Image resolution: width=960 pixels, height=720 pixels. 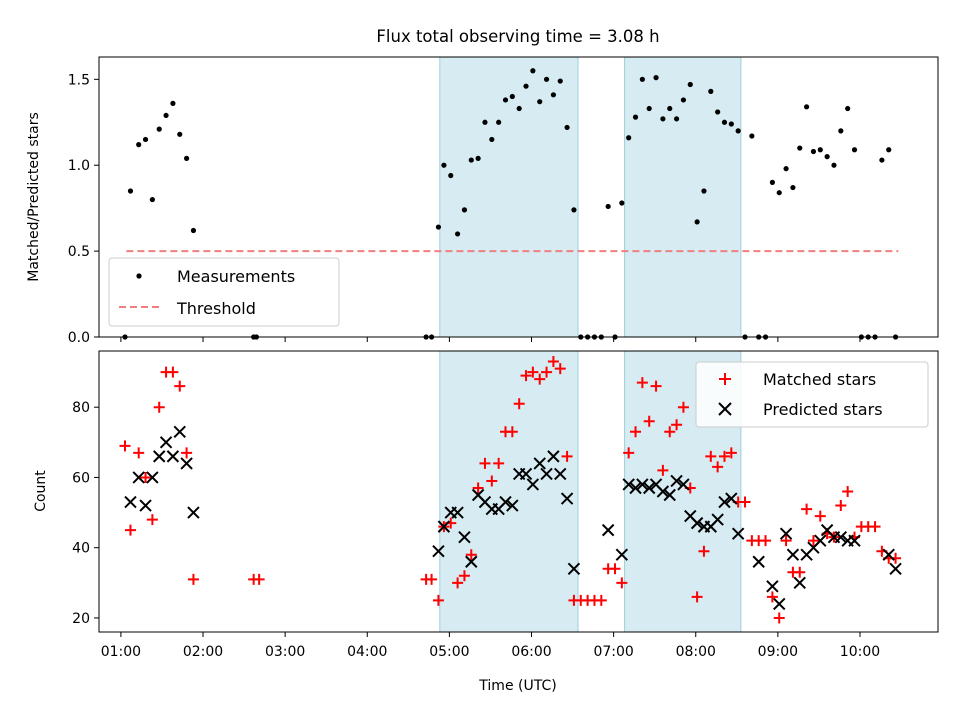 I want to click on highlight-band, so click(x=509, y=491).